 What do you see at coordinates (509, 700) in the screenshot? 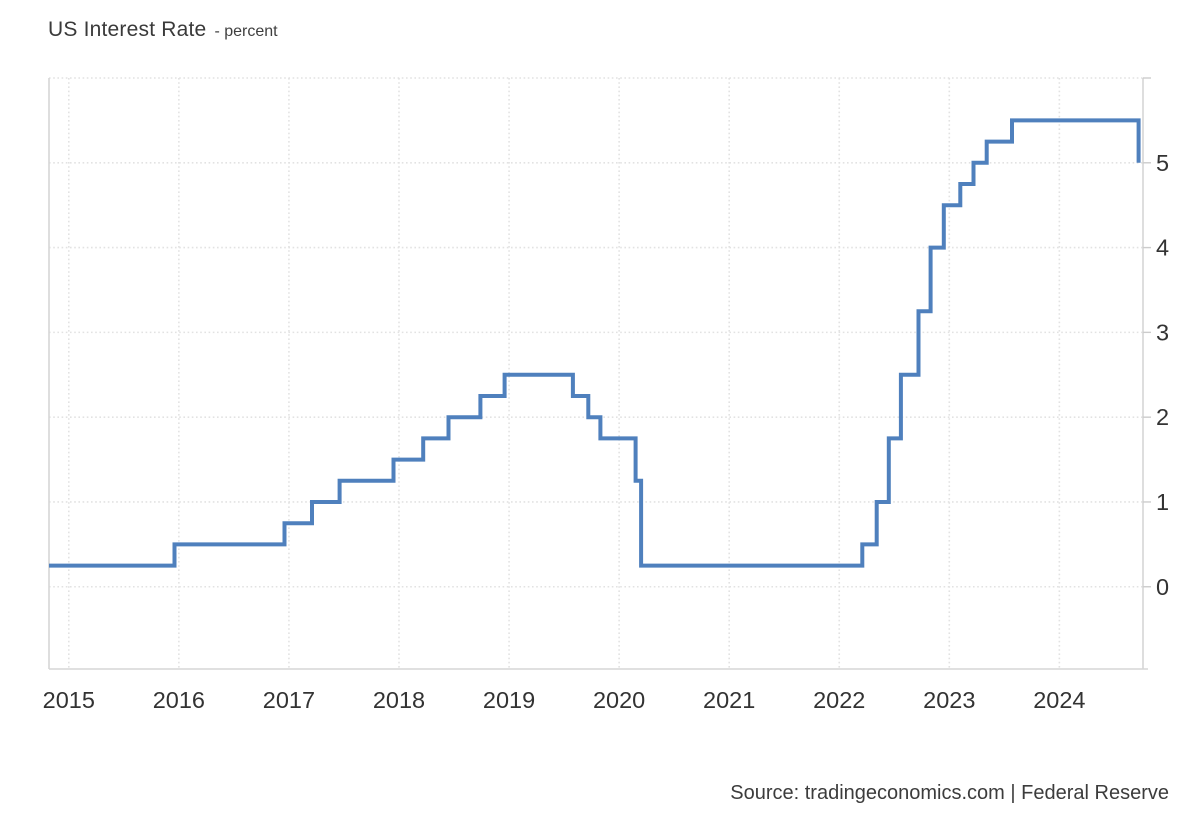
I see `svg-text: 2019` at bounding box center [509, 700].